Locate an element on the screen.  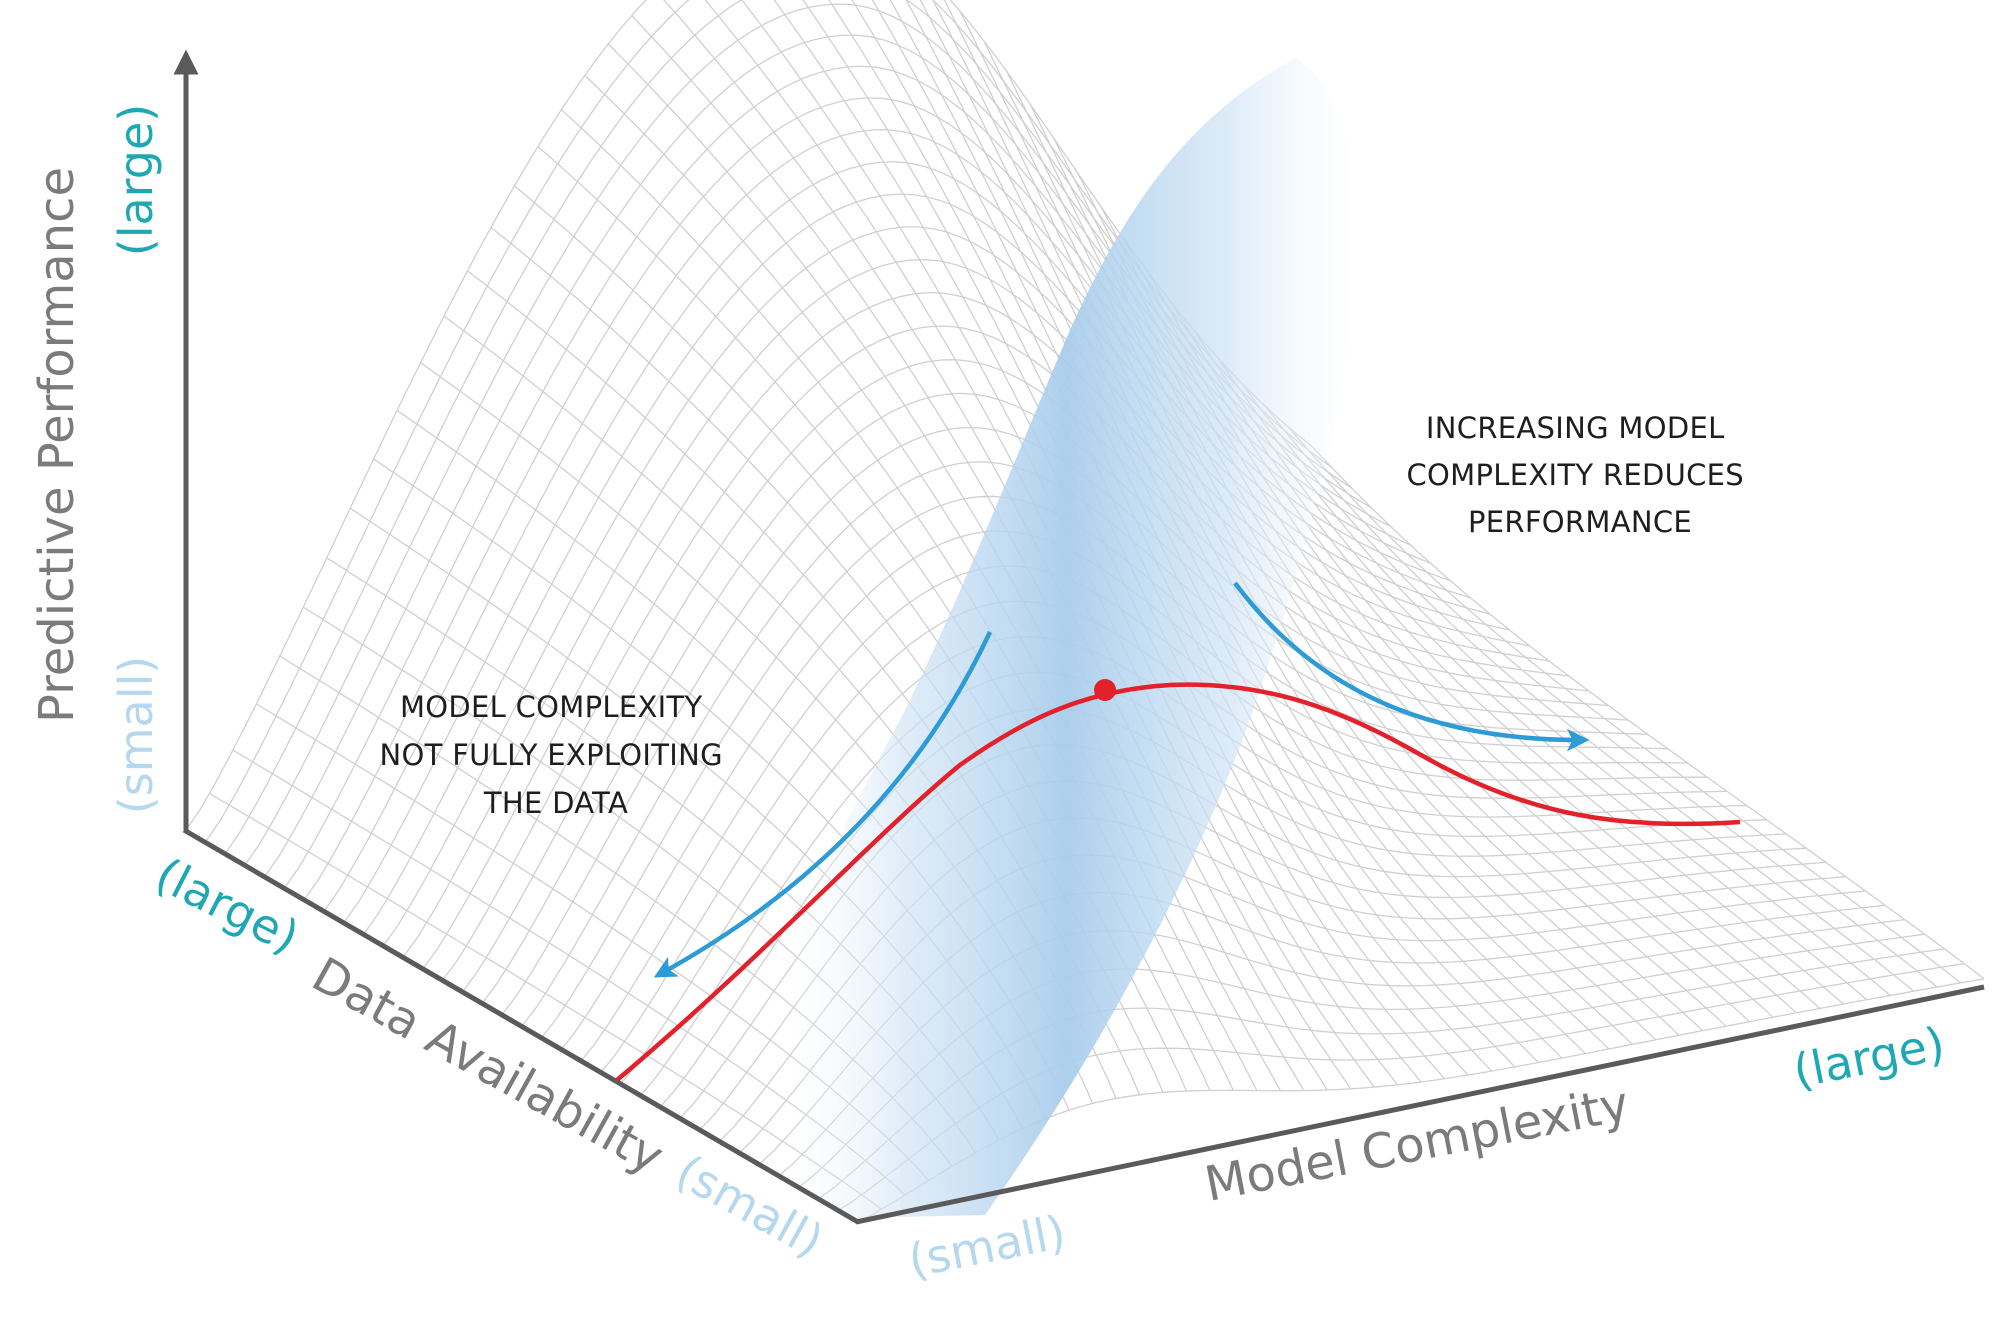
horizontal-axis-title: Model Complexity is located at coordinates (1416, 1144).